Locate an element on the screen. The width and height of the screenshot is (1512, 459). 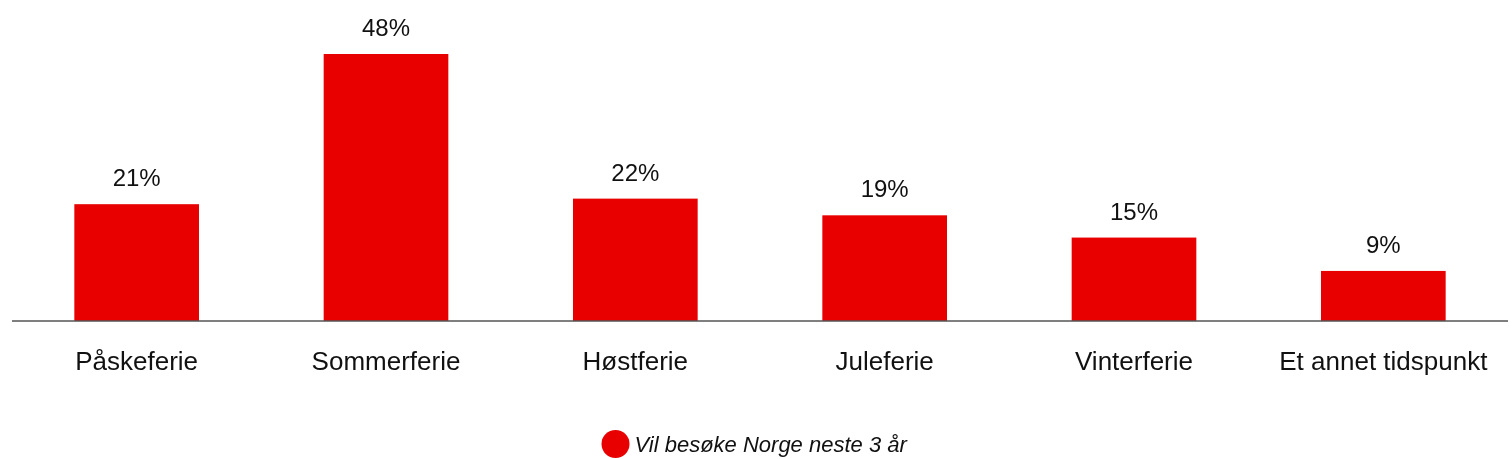
x-tick-label: Høstferie is located at coordinates (635, 361).